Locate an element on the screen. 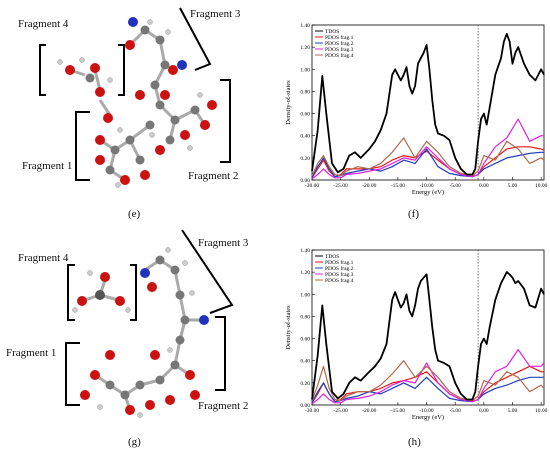  panel-label-f: (f) is located at coordinates (413, 214).